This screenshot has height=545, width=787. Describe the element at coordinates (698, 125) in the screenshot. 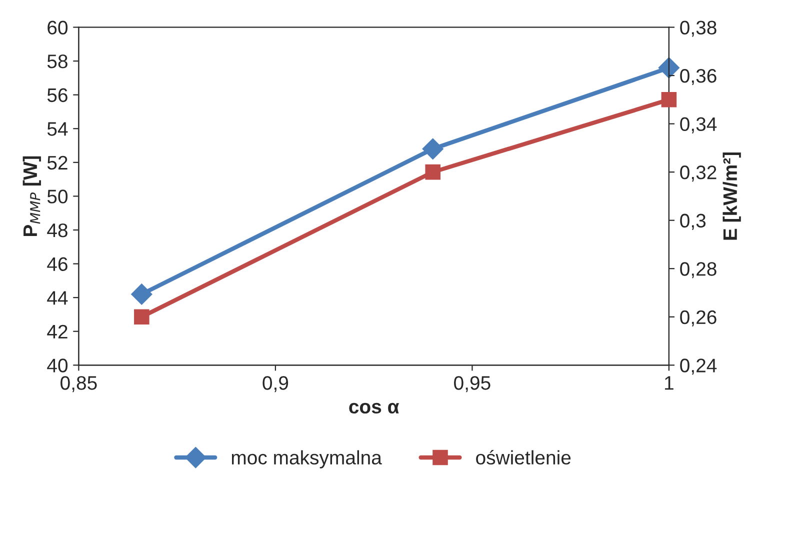

I see `y2-tick-label: 0,34` at that location.